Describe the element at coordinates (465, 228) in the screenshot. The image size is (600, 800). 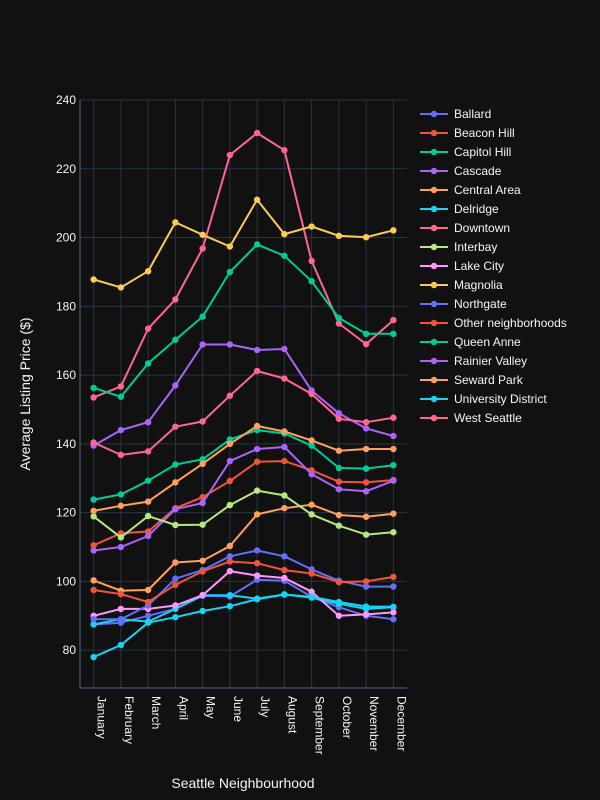
I see `legend-item: Downtown` at that location.